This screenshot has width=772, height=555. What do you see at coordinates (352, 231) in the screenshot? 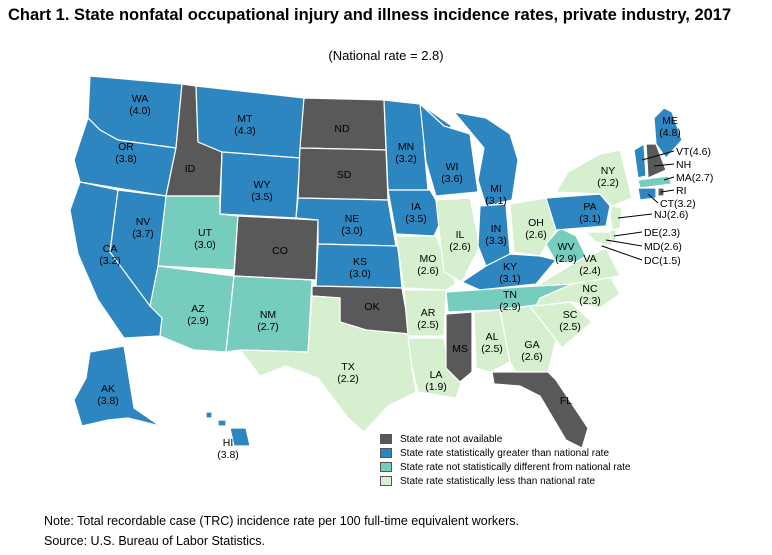
I see `state-rate-ne: (3.0)` at bounding box center [352, 231].